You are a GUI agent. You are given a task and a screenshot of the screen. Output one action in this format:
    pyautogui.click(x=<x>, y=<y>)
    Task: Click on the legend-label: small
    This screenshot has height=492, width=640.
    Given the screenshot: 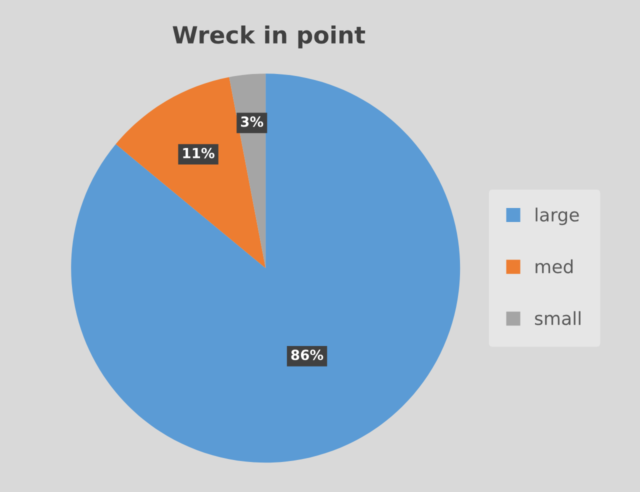 What is the action you would take?
    pyautogui.click(x=557, y=318)
    